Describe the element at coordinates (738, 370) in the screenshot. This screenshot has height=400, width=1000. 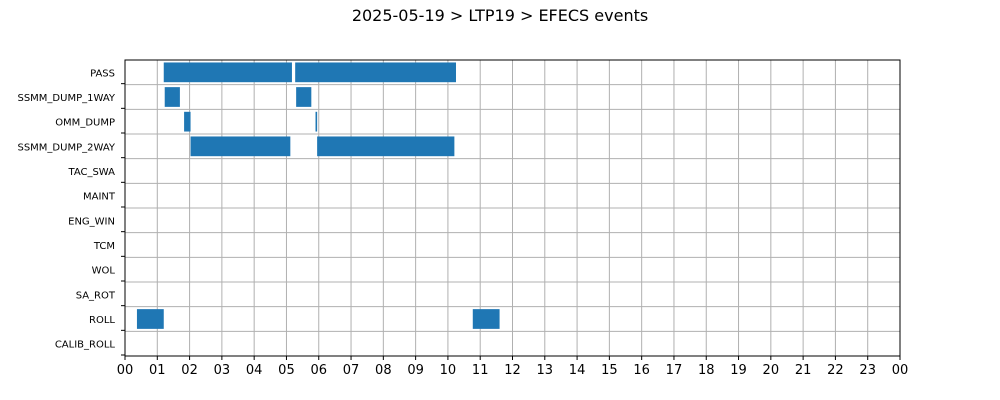
I see `x-tick-label: 19` at that location.